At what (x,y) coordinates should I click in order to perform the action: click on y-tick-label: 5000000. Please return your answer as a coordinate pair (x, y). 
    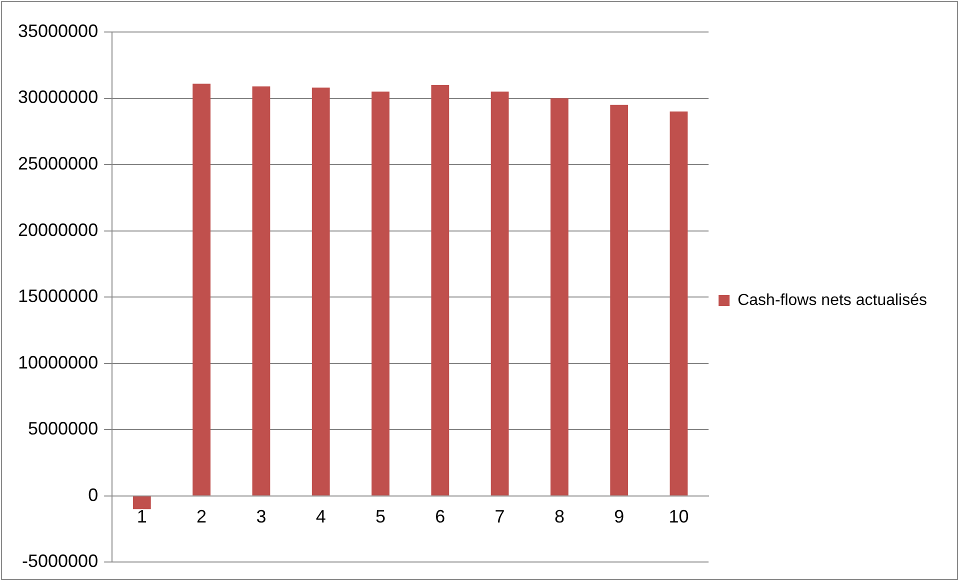
    Looking at the image, I should click on (63, 428).